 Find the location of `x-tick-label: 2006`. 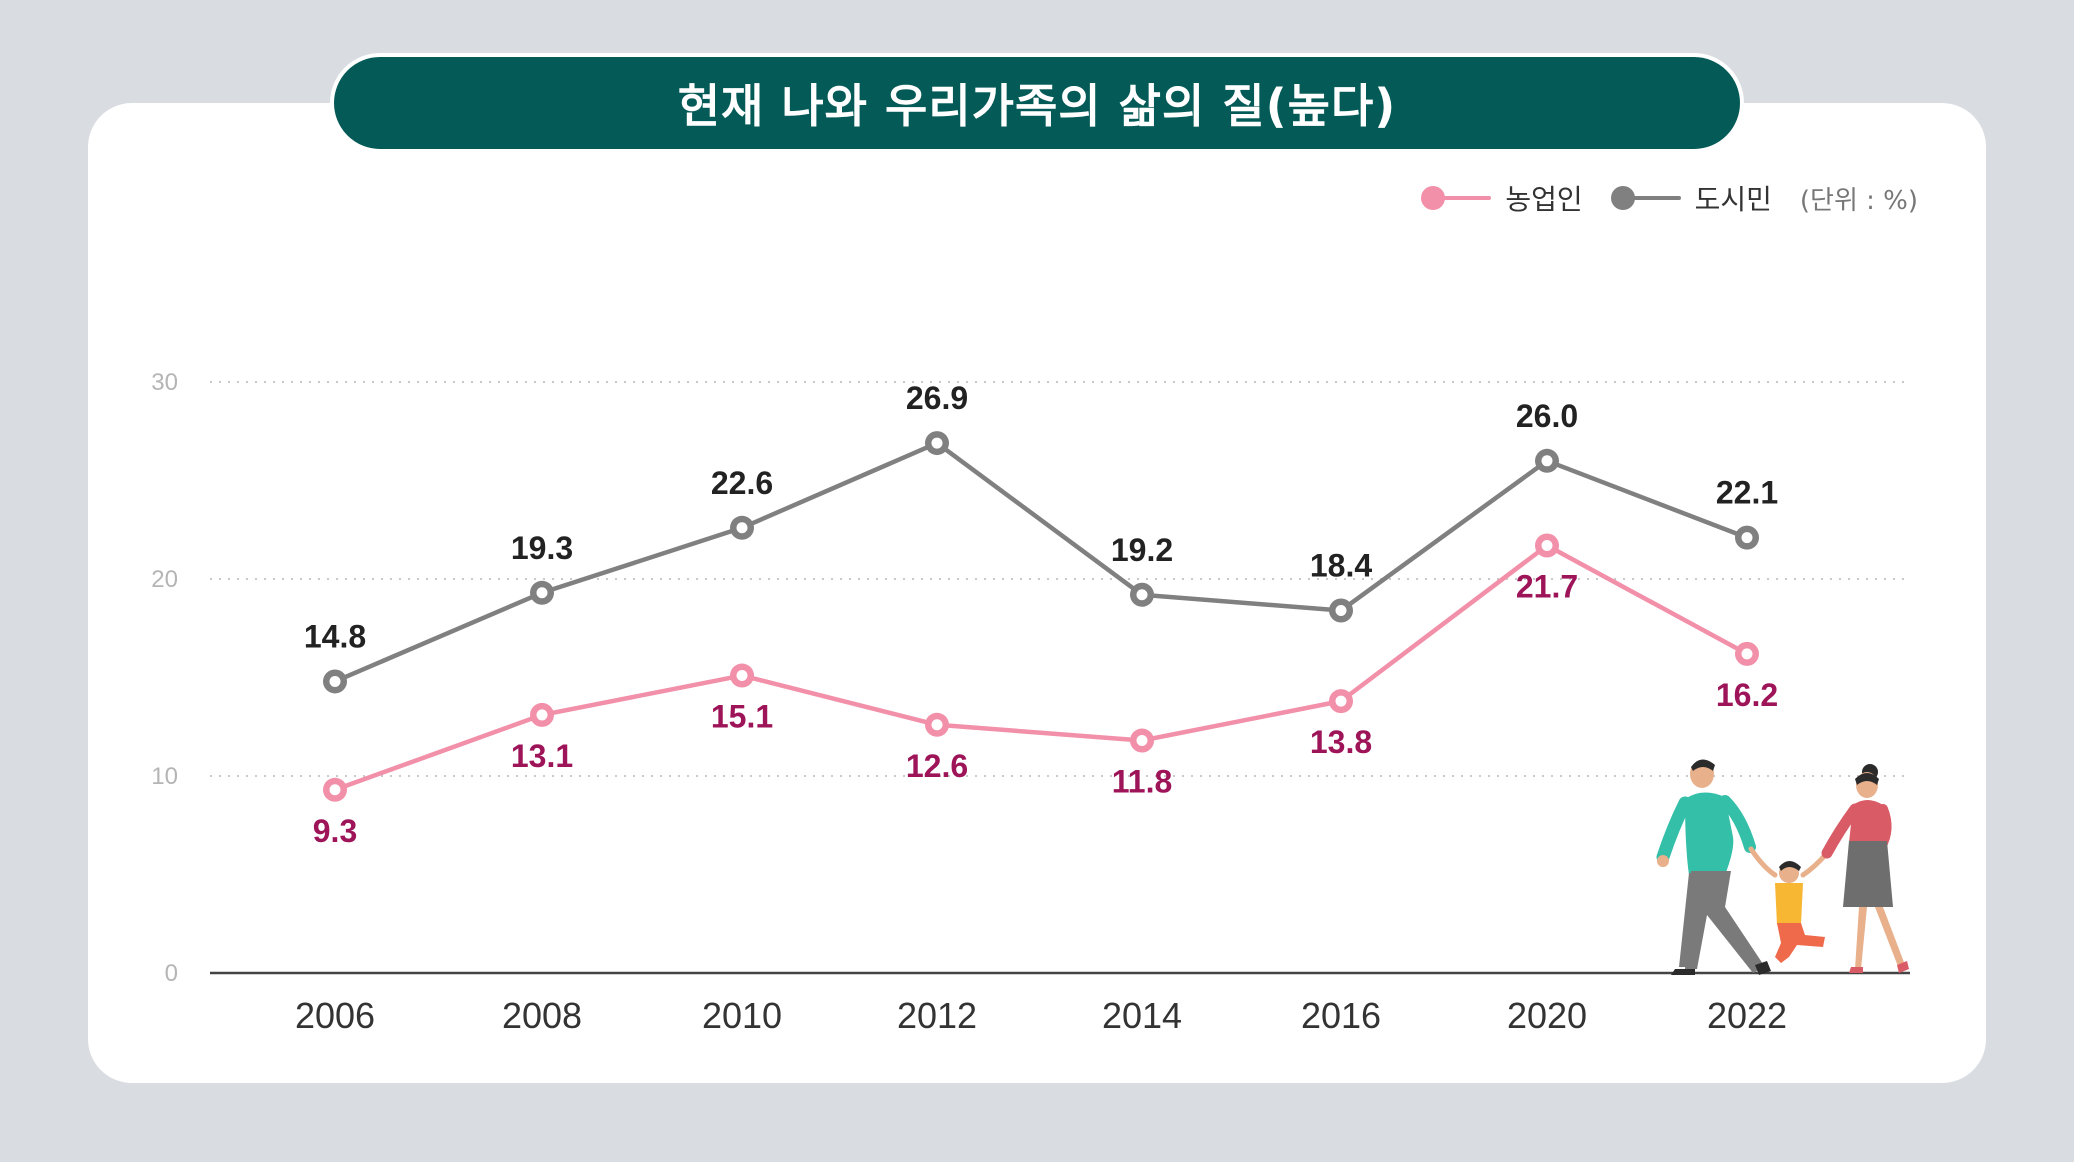

x-tick-label: 2006 is located at coordinates (335, 1015).